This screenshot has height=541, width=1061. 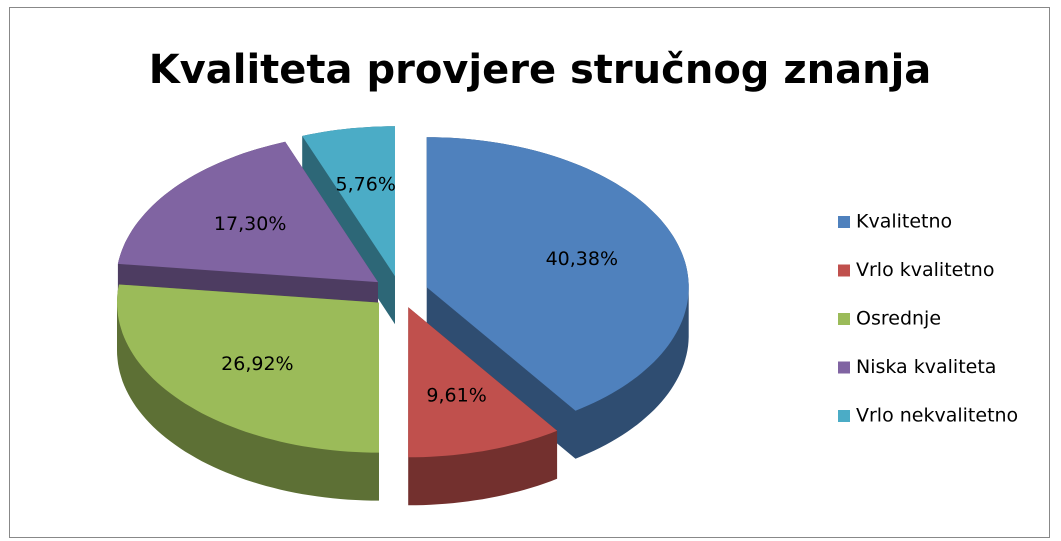 I want to click on data-label: 17,30%, so click(x=250, y=224).